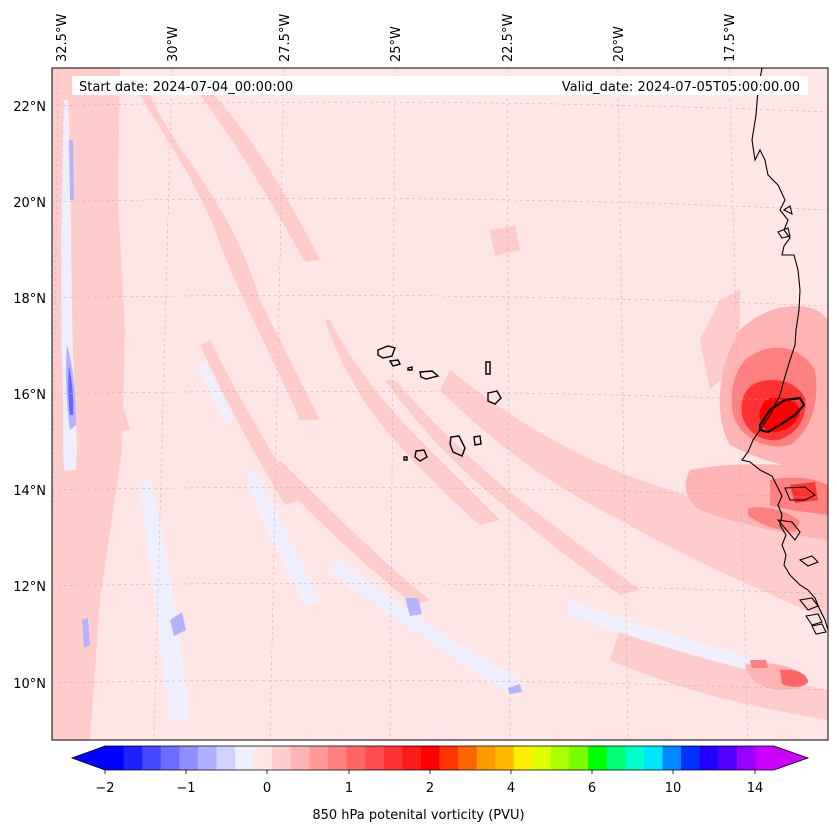  What do you see at coordinates (511, 788) in the screenshot?
I see `colorbar-tick-label: 4` at bounding box center [511, 788].